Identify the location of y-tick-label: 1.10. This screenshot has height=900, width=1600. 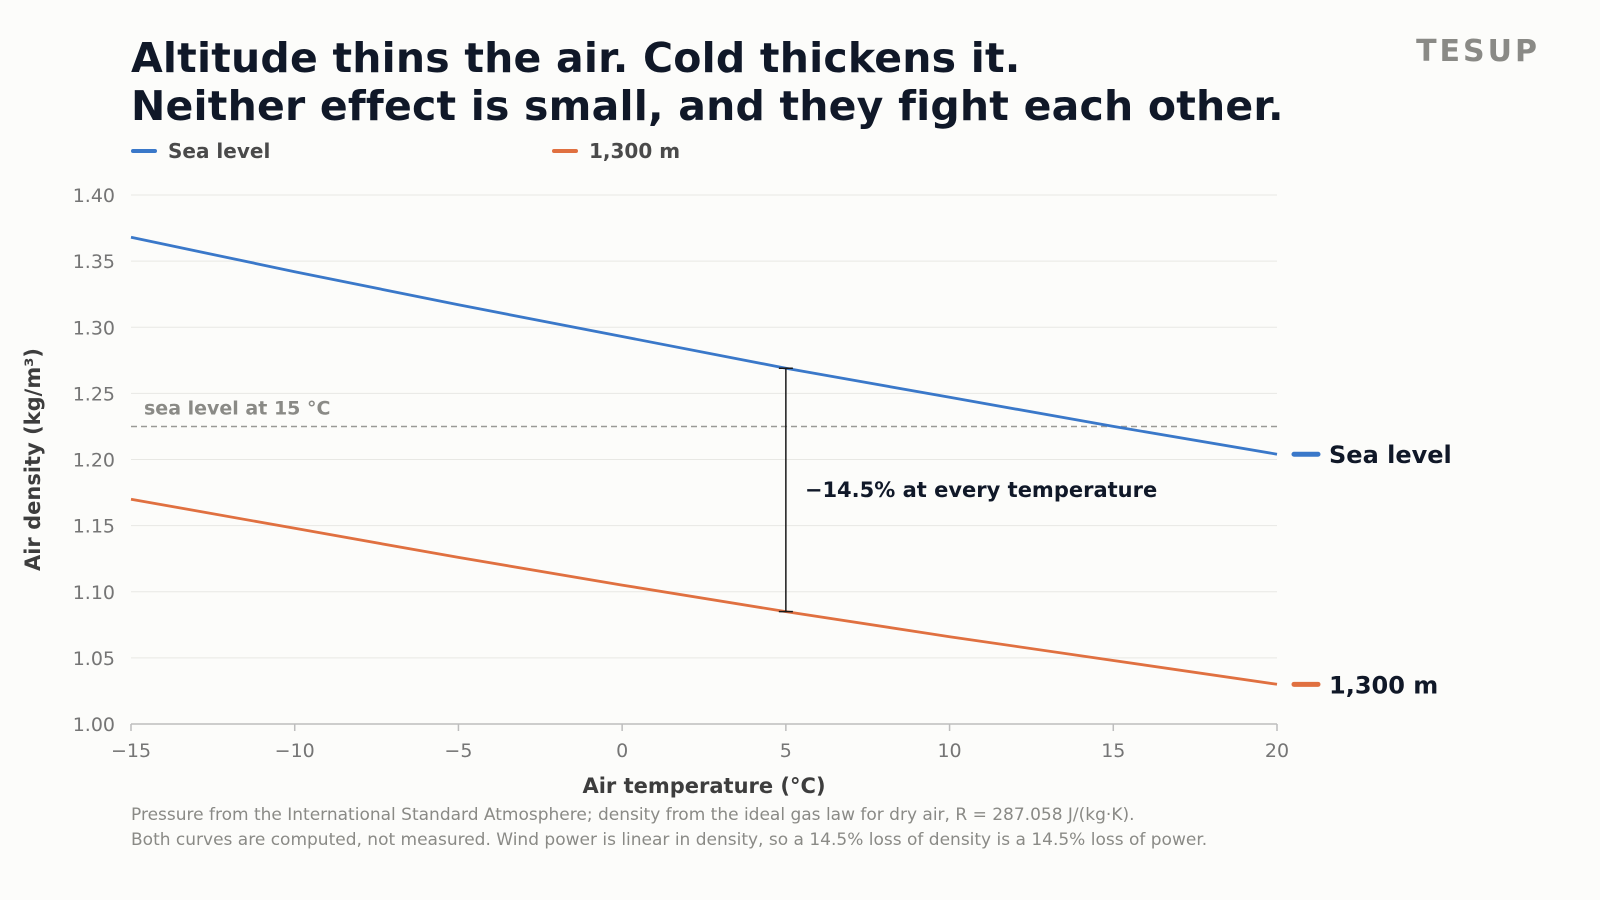
(94, 593).